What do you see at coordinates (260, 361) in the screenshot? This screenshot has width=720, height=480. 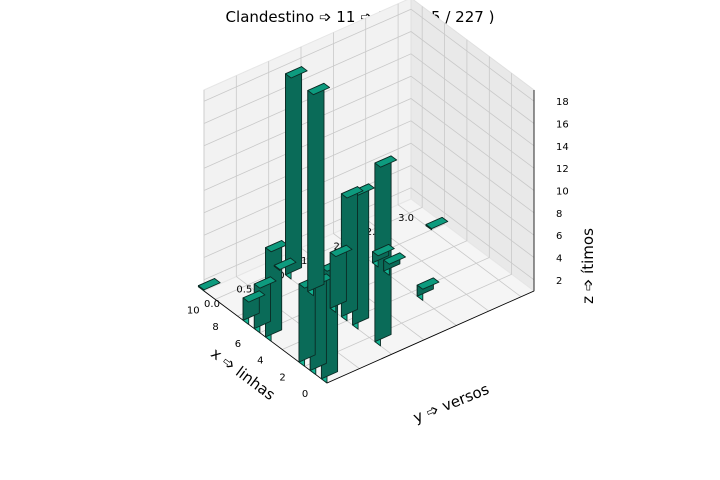 I see `x-tick-label: 4` at bounding box center [260, 361].